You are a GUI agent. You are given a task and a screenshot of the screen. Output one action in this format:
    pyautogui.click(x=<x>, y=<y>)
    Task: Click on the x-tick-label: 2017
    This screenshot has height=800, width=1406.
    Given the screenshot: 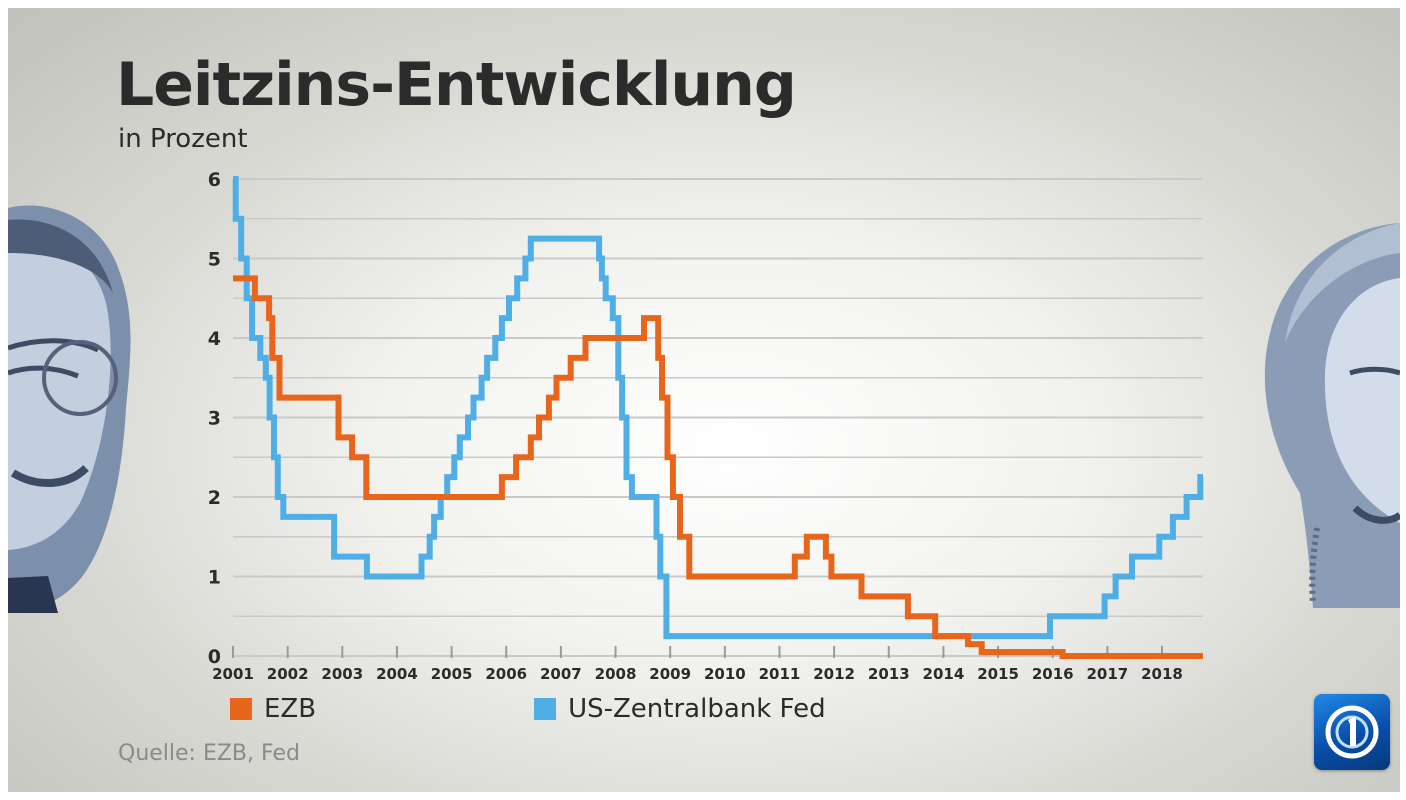 What is the action you would take?
    pyautogui.click(x=1107, y=674)
    